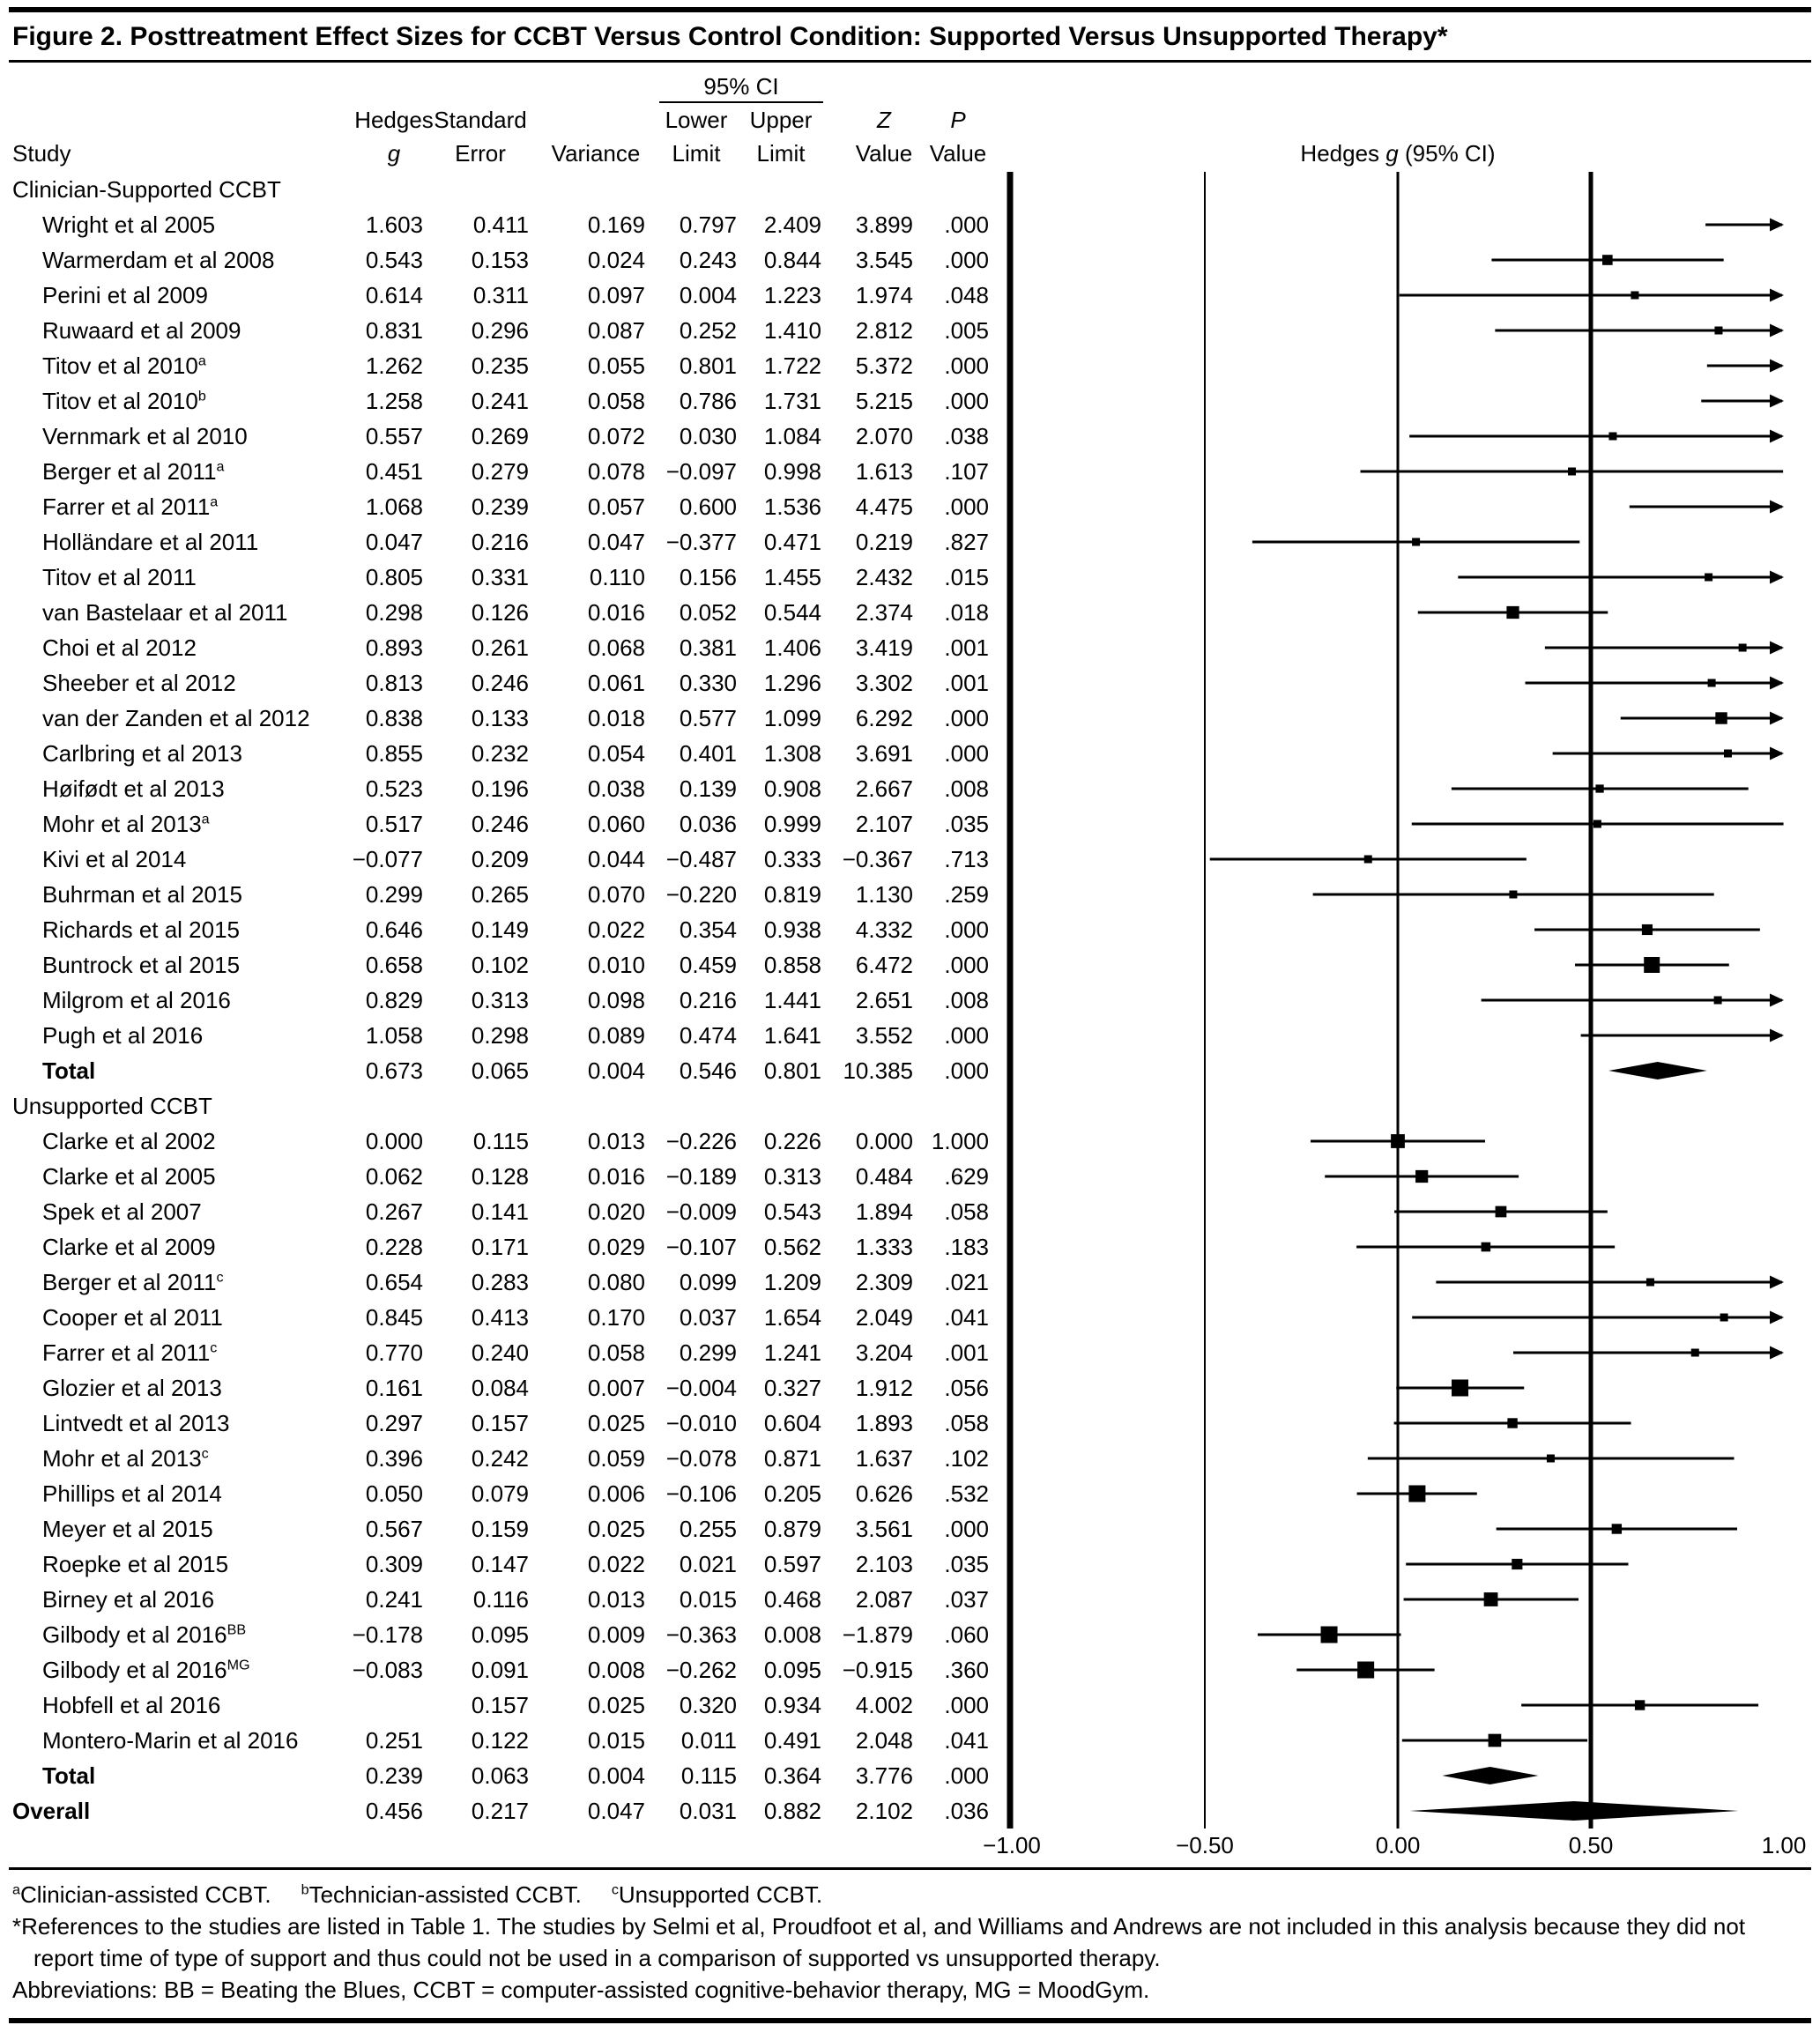 The image size is (1820, 2040). What do you see at coordinates (1012, 1845) in the screenshot?
I see `x-tick-label: −1.00` at bounding box center [1012, 1845].